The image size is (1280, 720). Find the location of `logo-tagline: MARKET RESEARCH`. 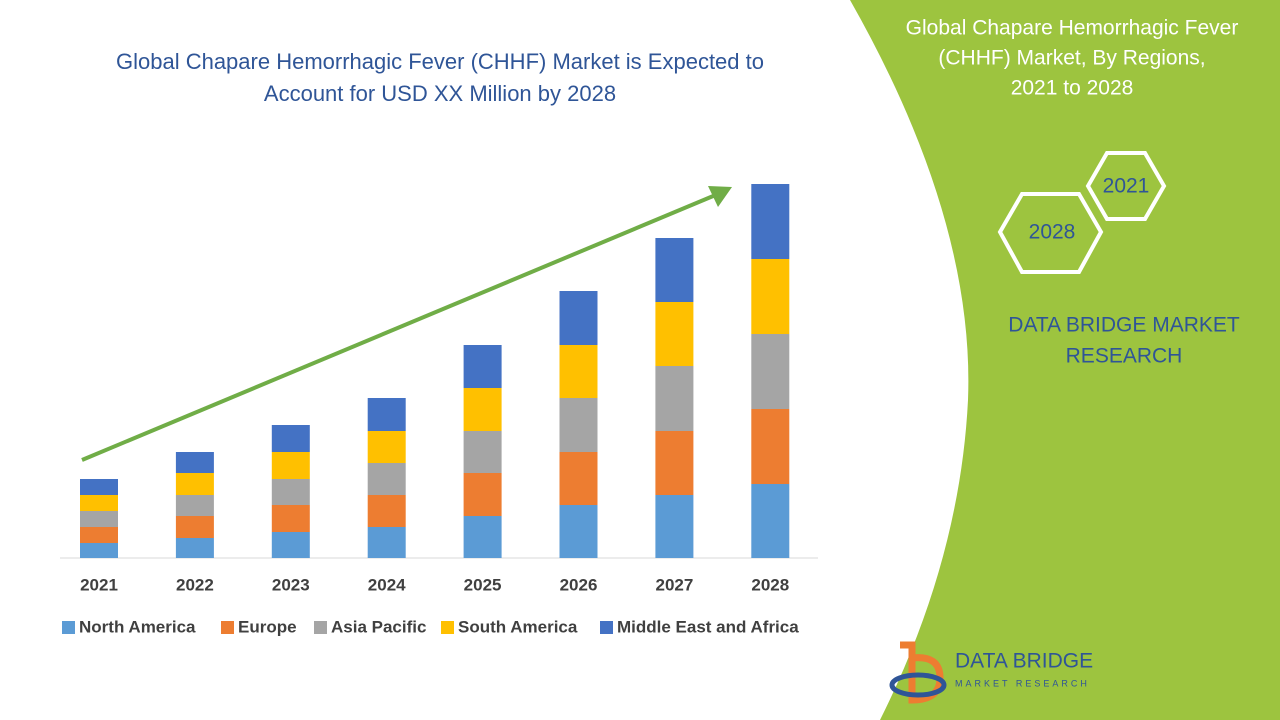

logo-tagline: MARKET RESEARCH is located at coordinates (1022, 683).